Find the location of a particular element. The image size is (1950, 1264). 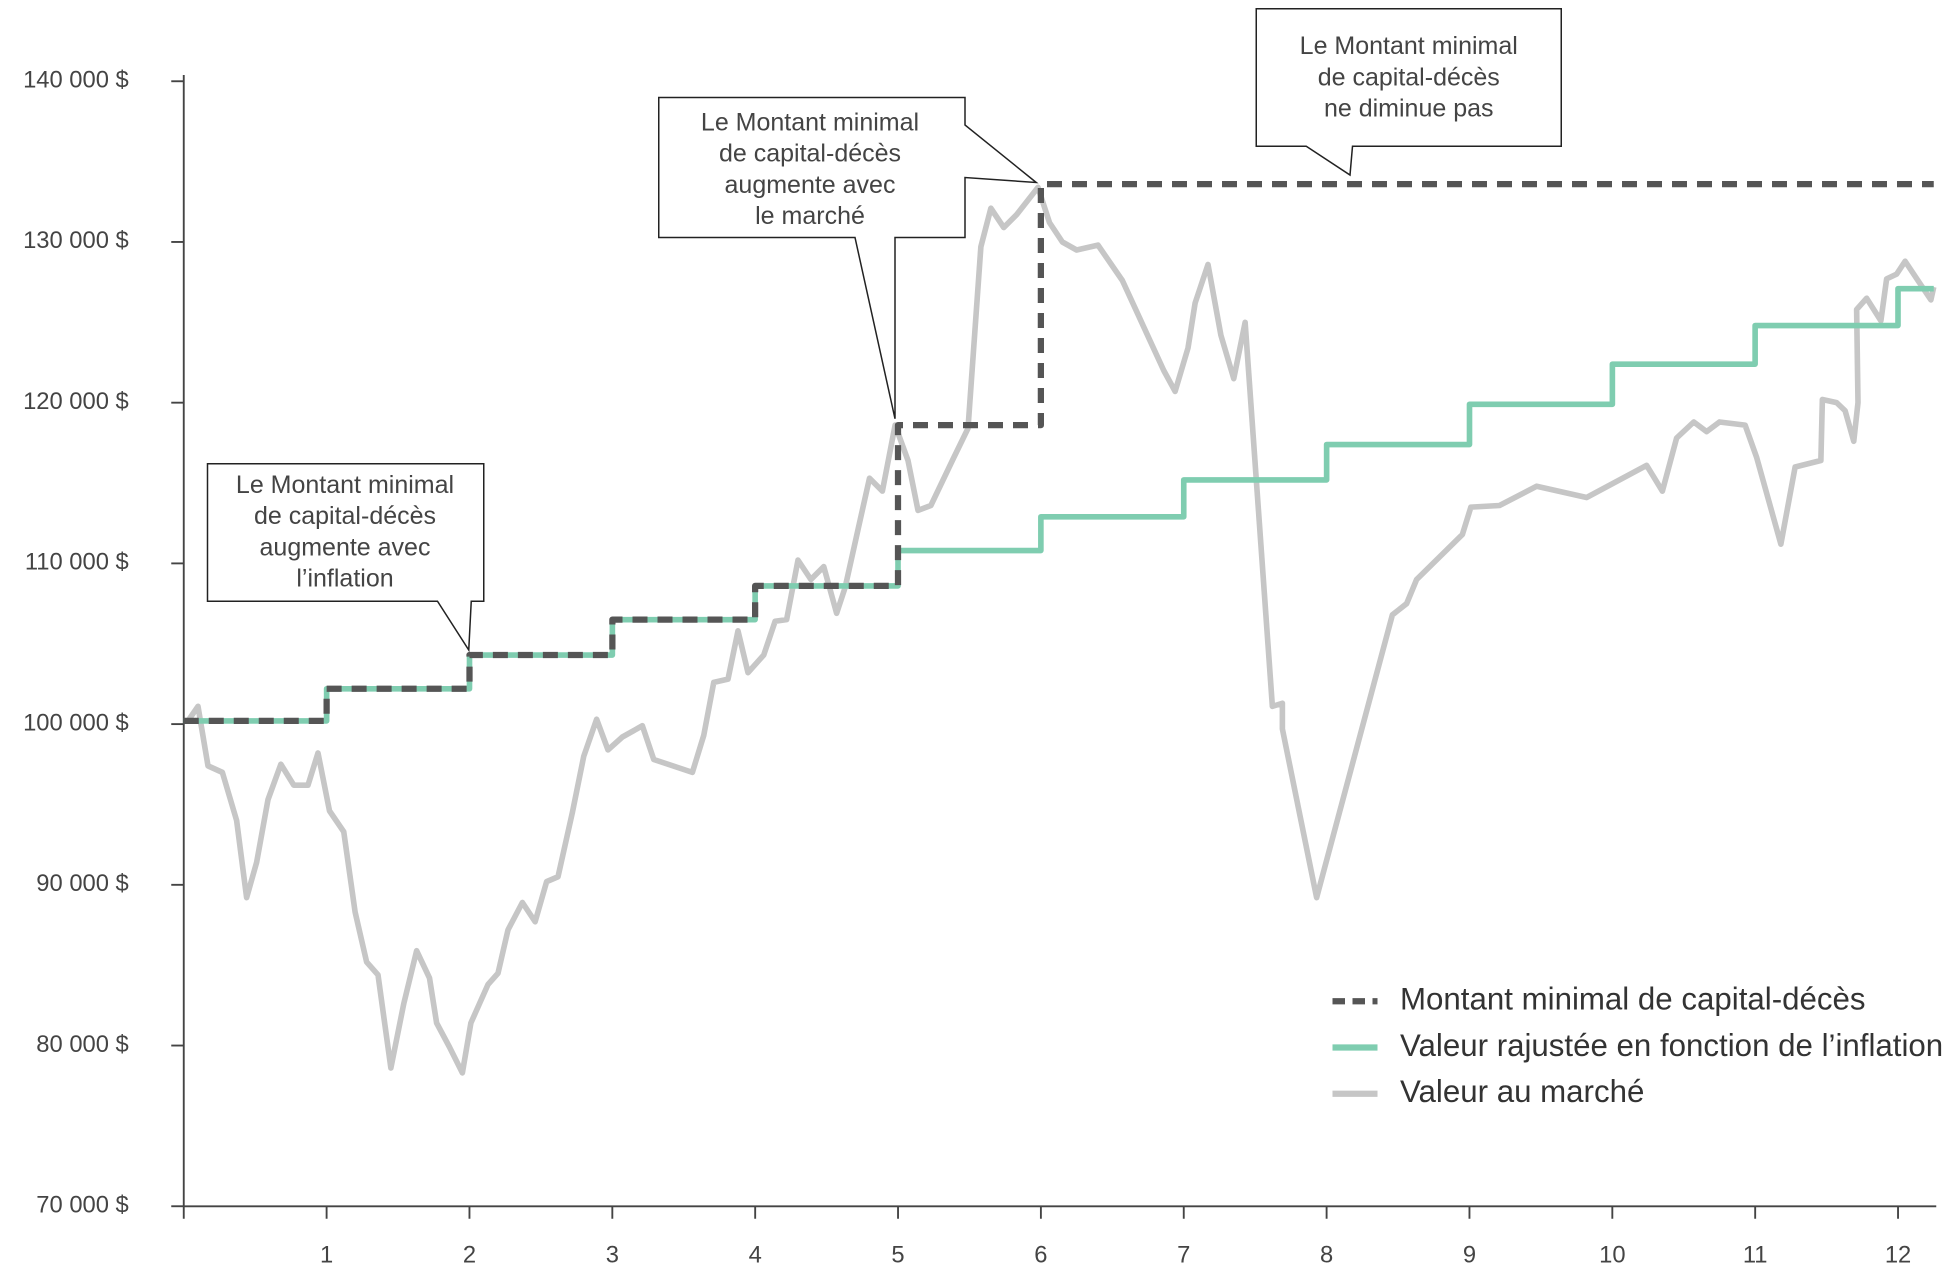

x-tick-label: 9 is located at coordinates (1469, 1253).